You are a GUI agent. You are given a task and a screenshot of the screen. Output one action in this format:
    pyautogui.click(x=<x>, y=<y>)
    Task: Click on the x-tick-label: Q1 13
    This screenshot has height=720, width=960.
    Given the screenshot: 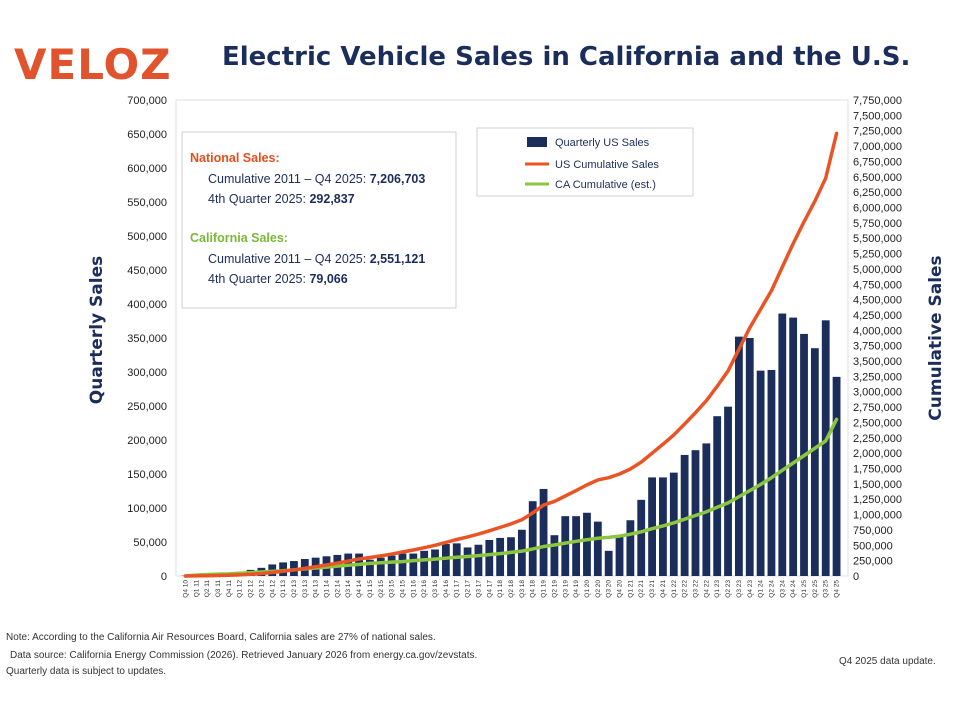 What is the action you would take?
    pyautogui.click(x=283, y=589)
    